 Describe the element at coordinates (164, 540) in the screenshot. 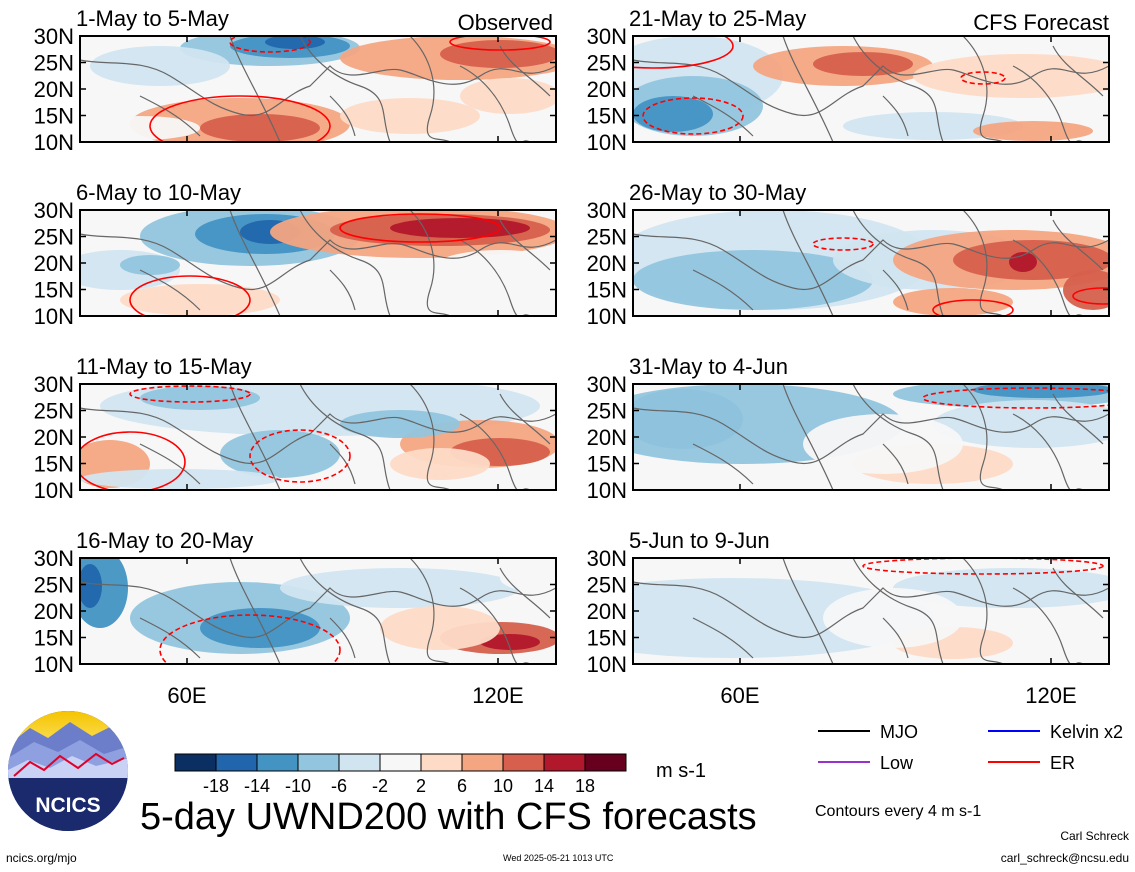

I see `panel-period-label: 16-May to 20-May` at that location.